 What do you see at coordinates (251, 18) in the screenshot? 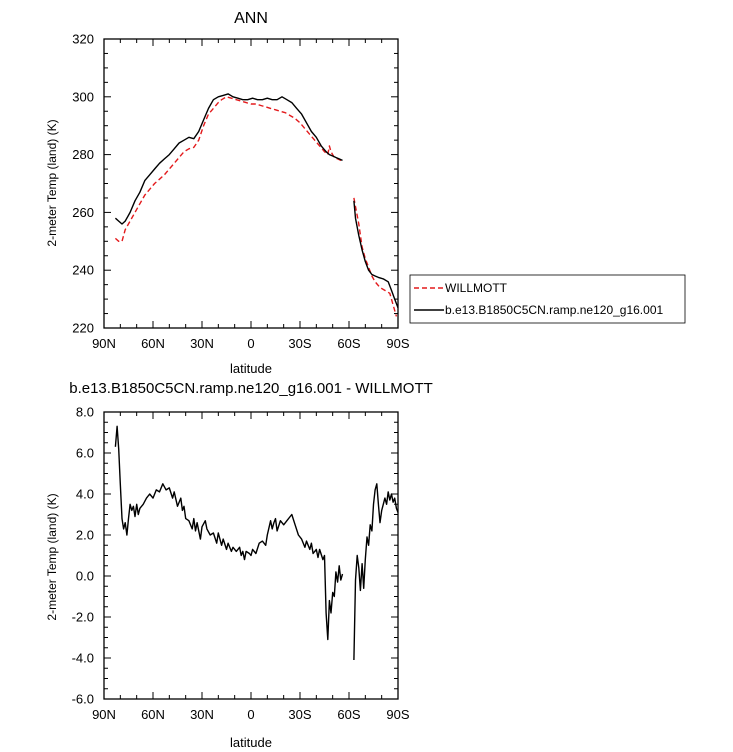
I see `top-chart-title: ANN` at bounding box center [251, 18].